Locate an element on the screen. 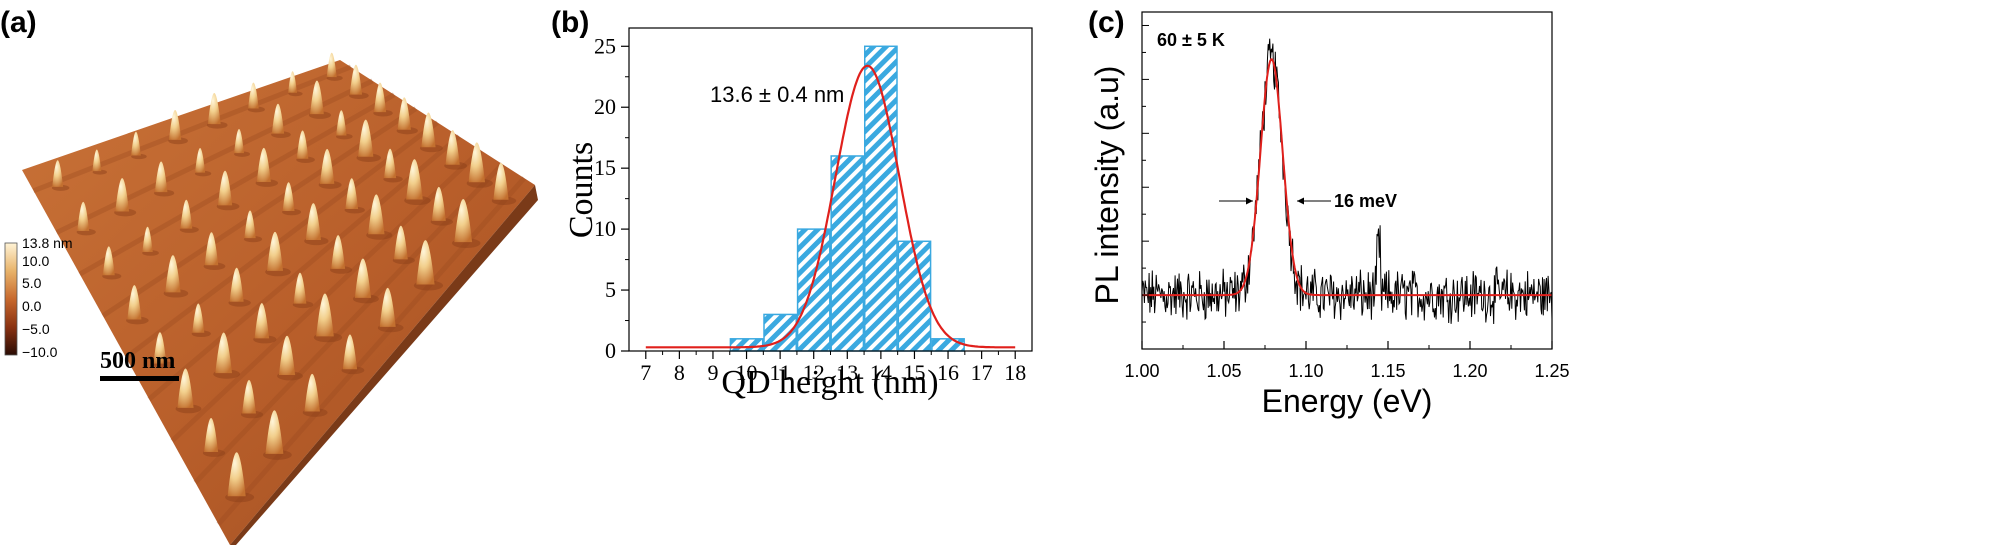  x-axis-title: QD height (nm) is located at coordinates (829, 382).